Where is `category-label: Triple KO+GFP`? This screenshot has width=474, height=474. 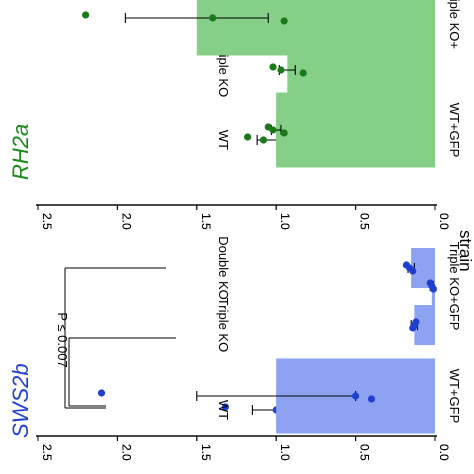 category-label: Triple KO+GFP is located at coordinates (454, 286).